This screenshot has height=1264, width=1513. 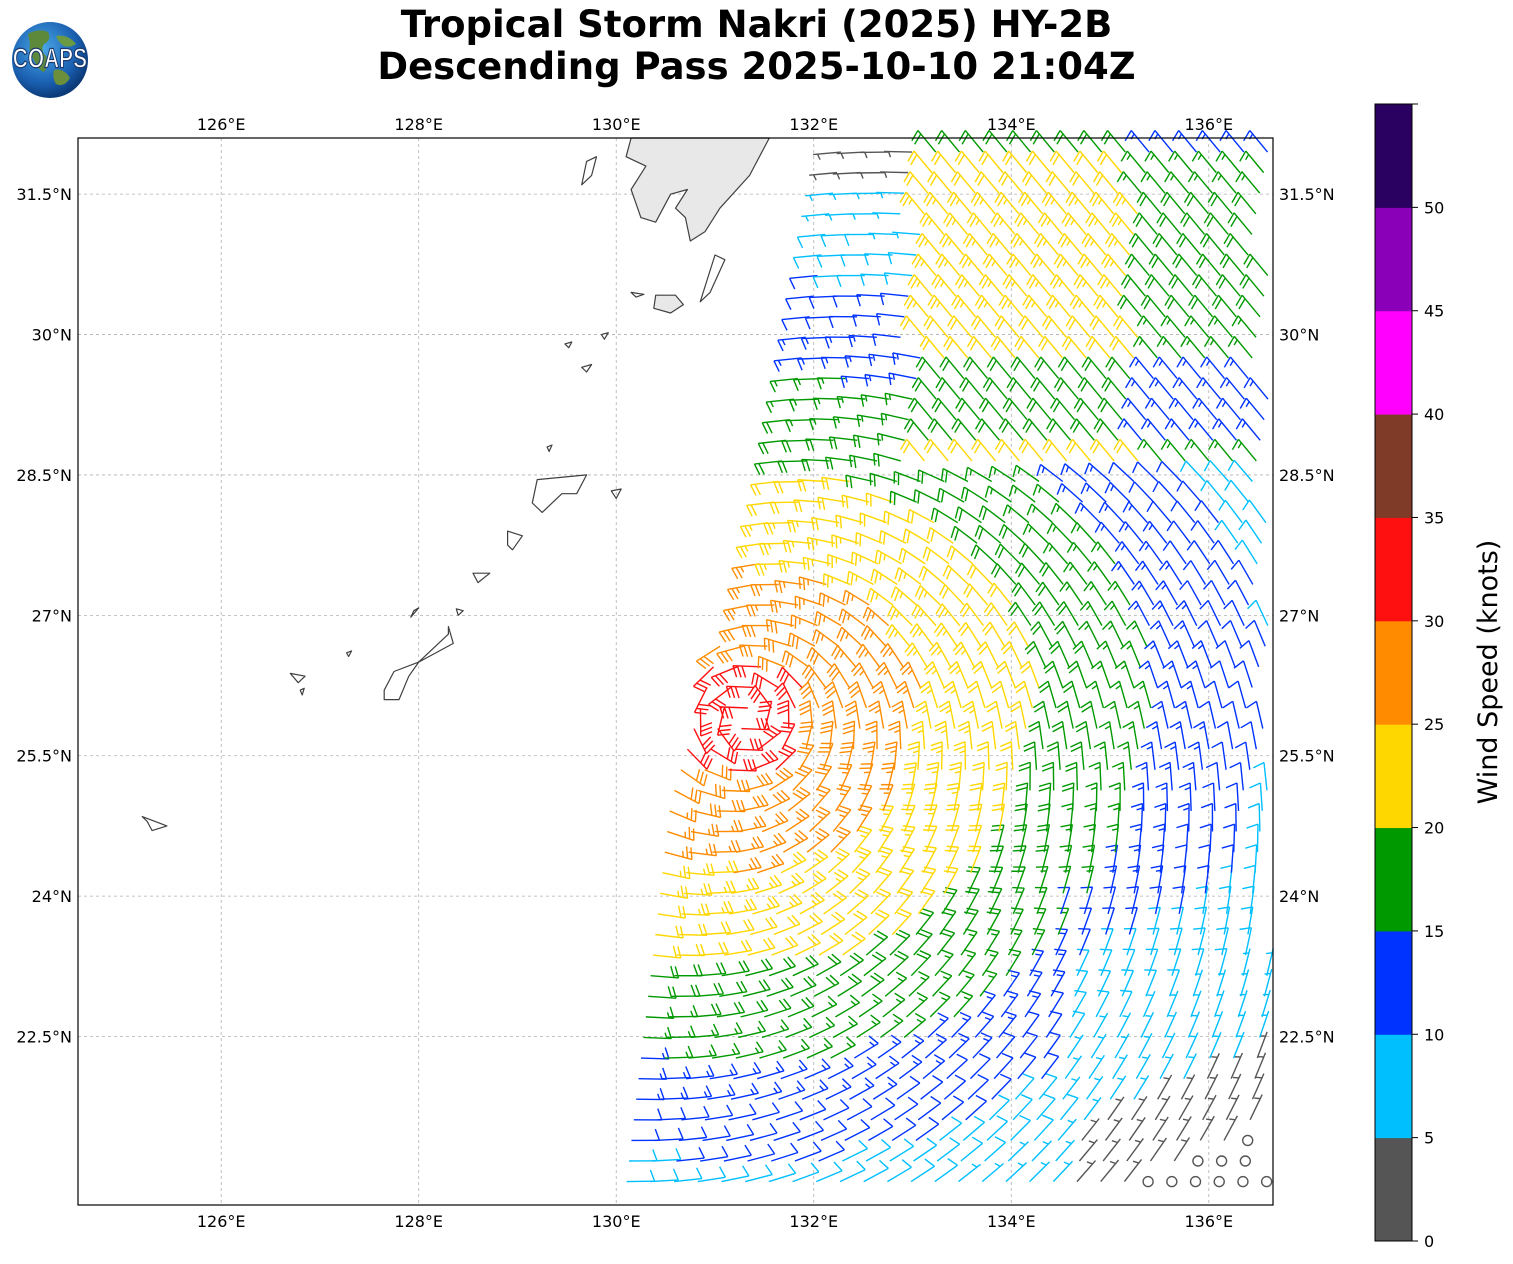 I want to click on lon-tick-label-bottom: 128°E, so click(x=418, y=1221).